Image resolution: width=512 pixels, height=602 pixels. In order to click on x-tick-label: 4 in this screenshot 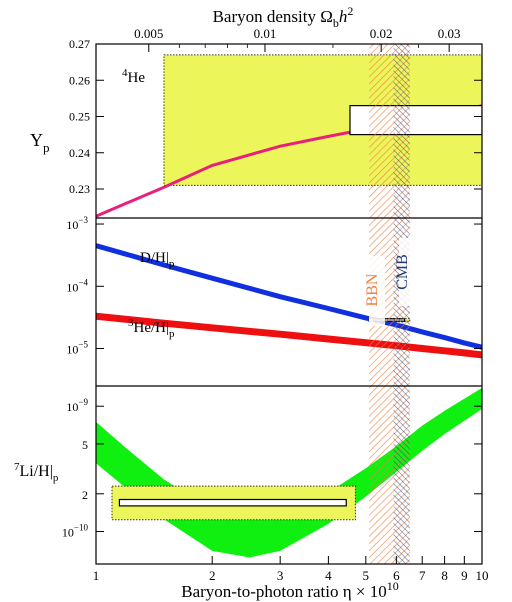, I will do `click(328, 575)`.